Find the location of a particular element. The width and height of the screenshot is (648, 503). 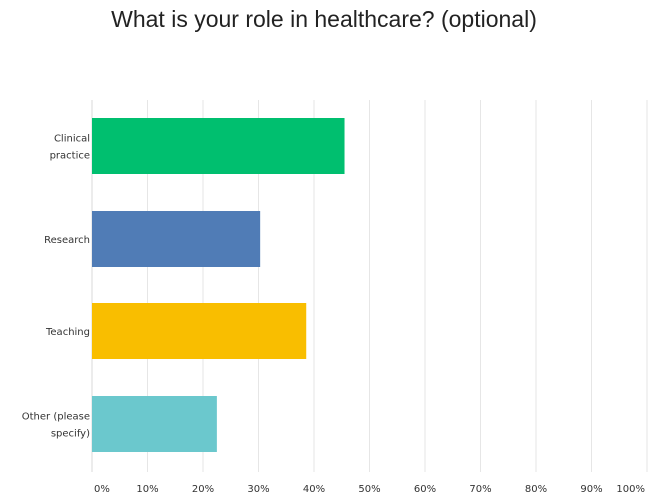

x-tick-label: 60% is located at coordinates (425, 489).